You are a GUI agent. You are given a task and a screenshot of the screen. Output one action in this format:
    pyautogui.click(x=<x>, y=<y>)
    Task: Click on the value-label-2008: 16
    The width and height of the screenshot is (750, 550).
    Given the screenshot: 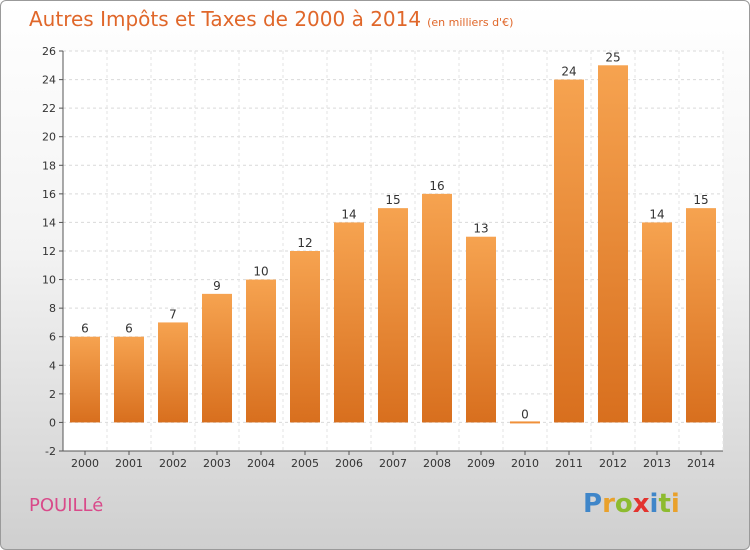 What is the action you would take?
    pyautogui.click(x=436, y=186)
    